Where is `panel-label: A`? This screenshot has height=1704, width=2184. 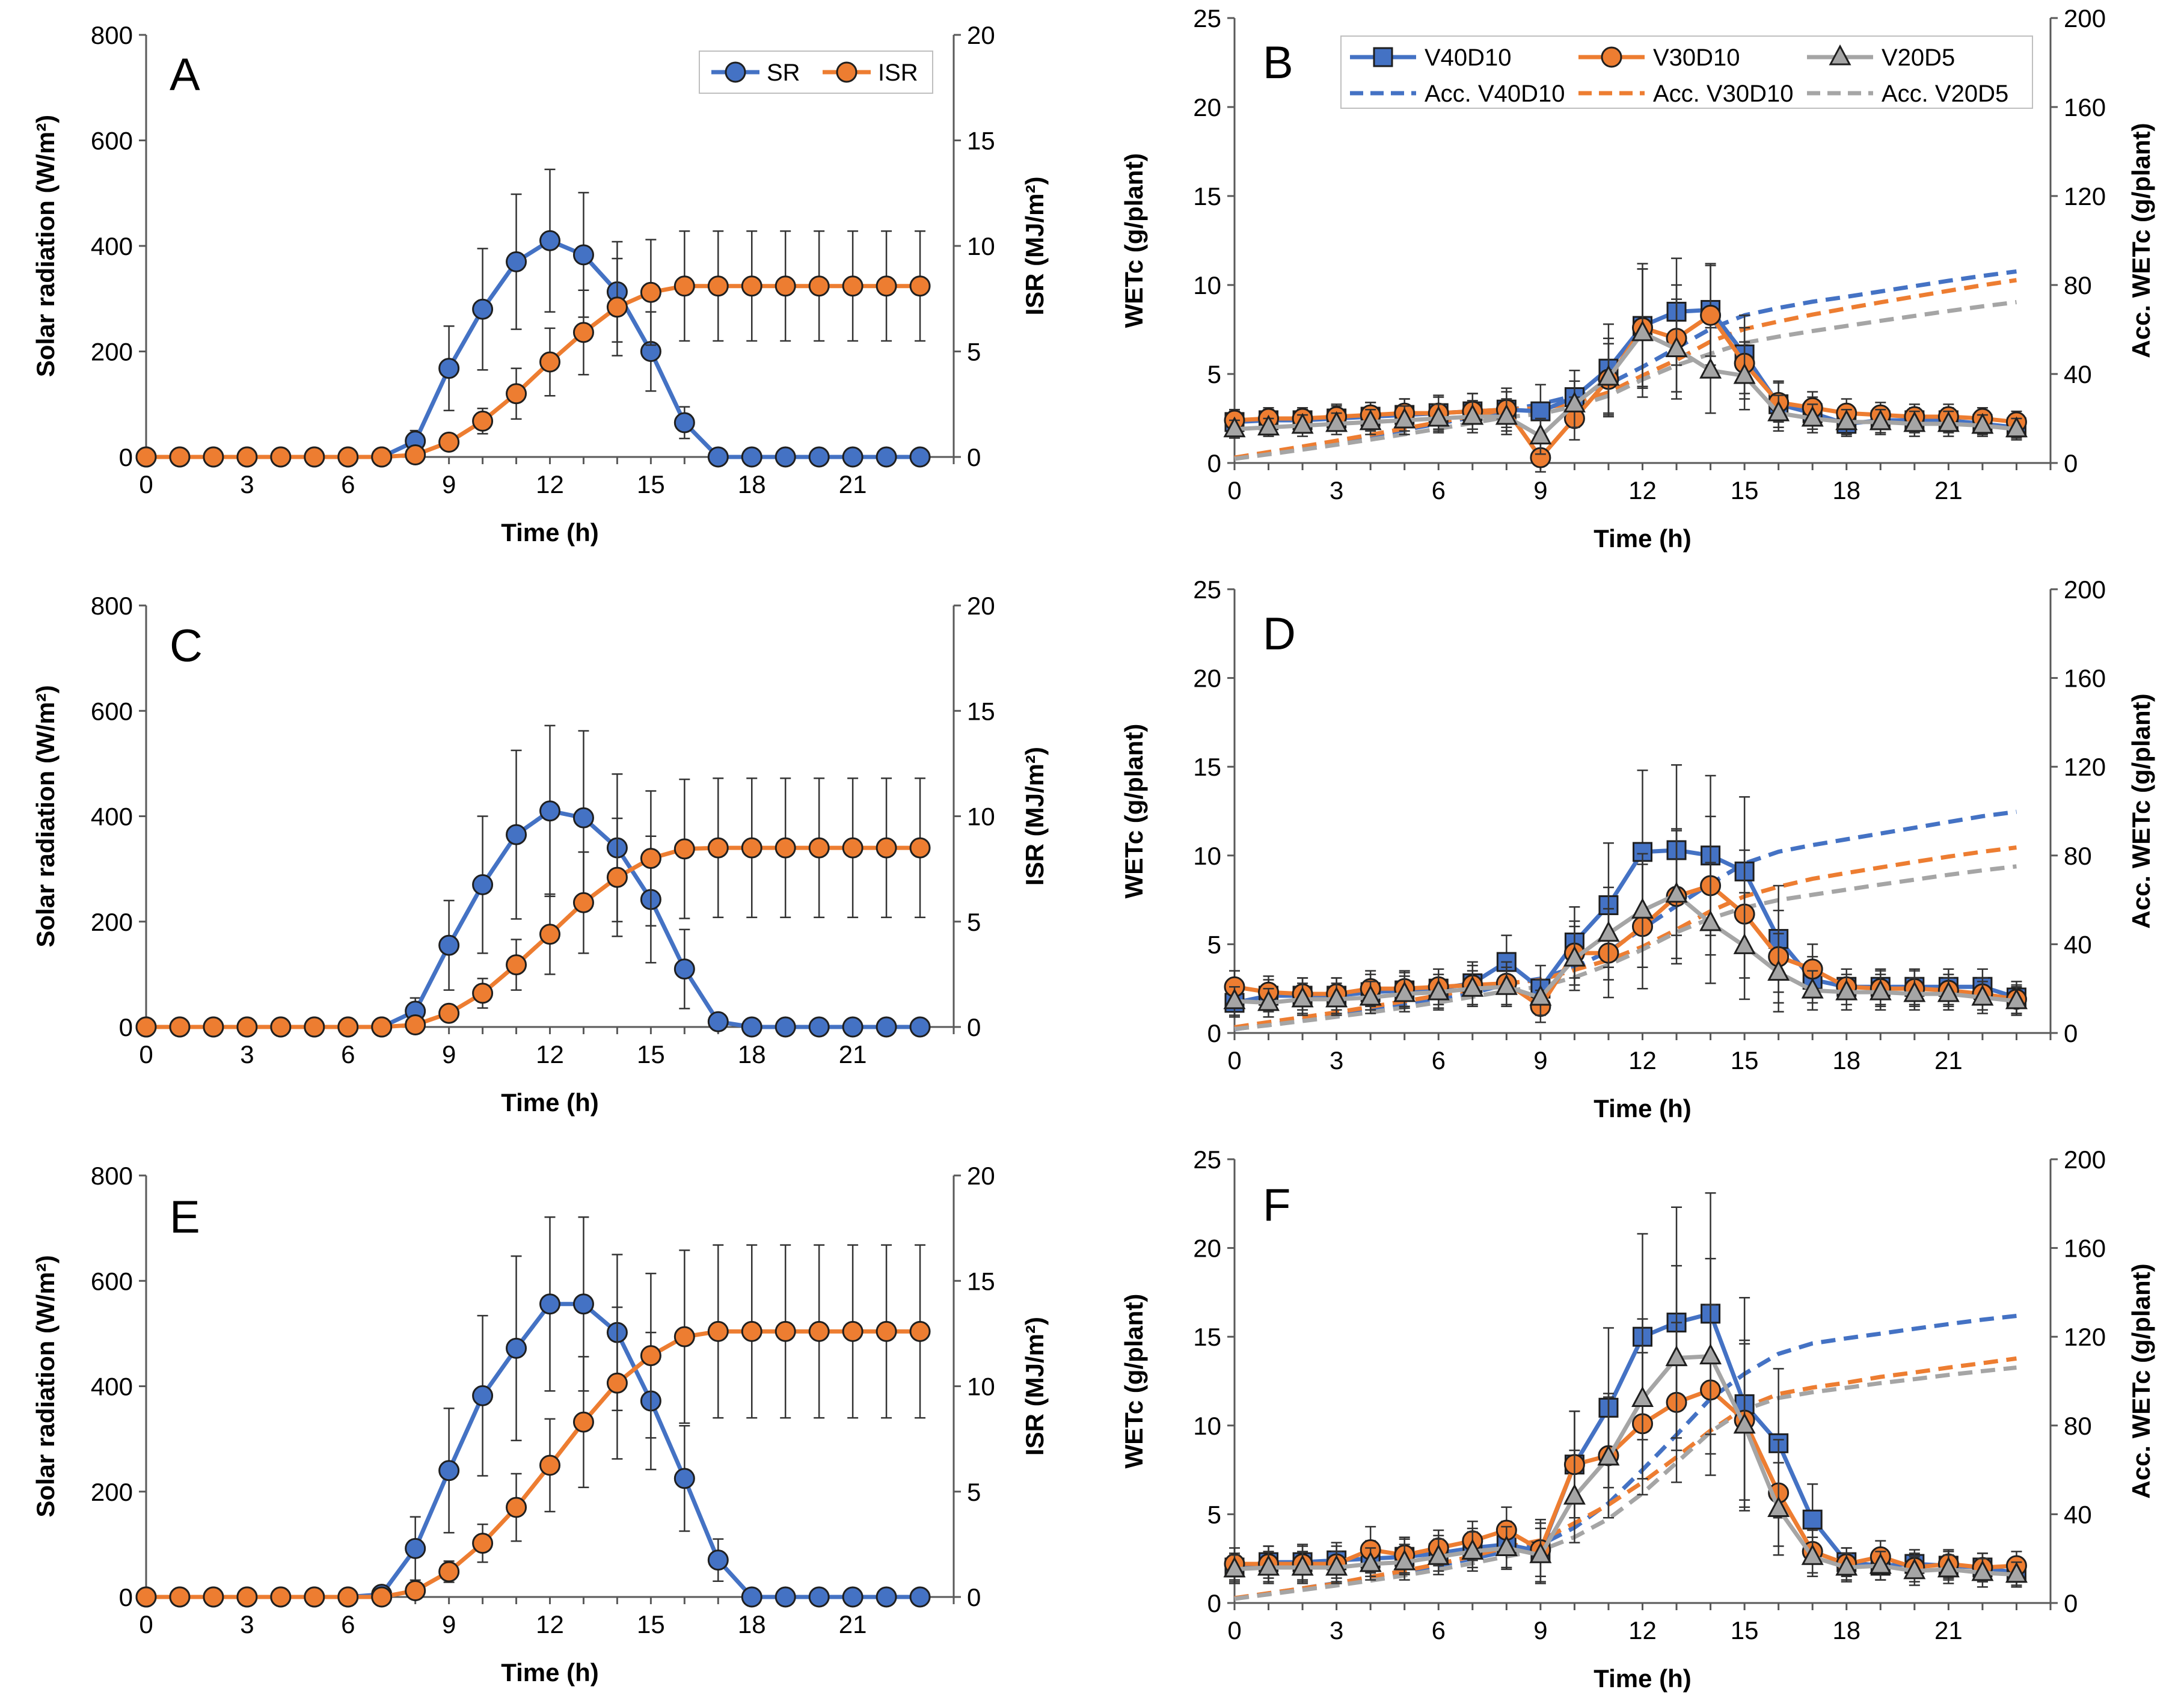 panel-label: A is located at coordinates (185, 74).